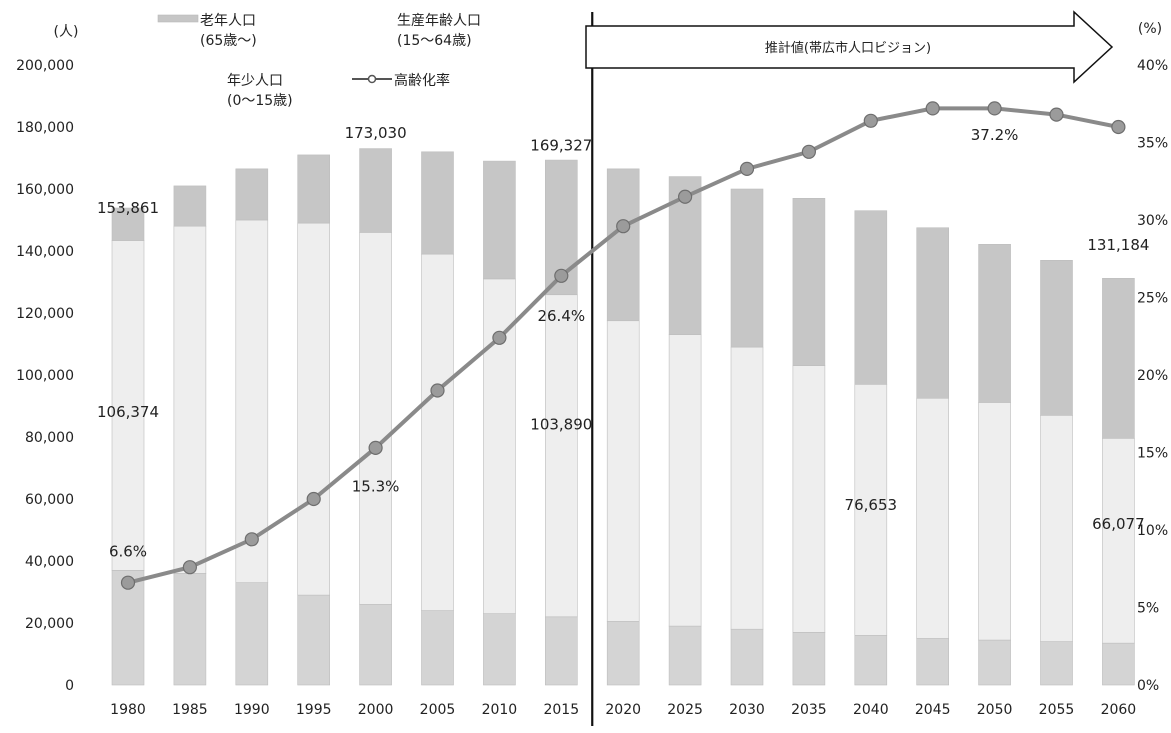 This screenshot has width=1171, height=733. I want to click on y-left-tick-label: 0, so click(69, 686).